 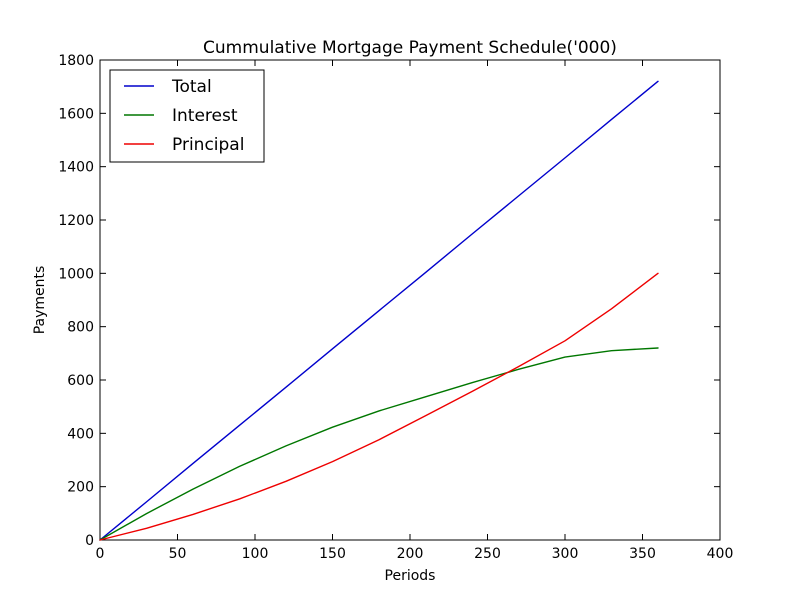 What do you see at coordinates (205, 116) in the screenshot?
I see `legend-label-interest: Interest` at bounding box center [205, 116].